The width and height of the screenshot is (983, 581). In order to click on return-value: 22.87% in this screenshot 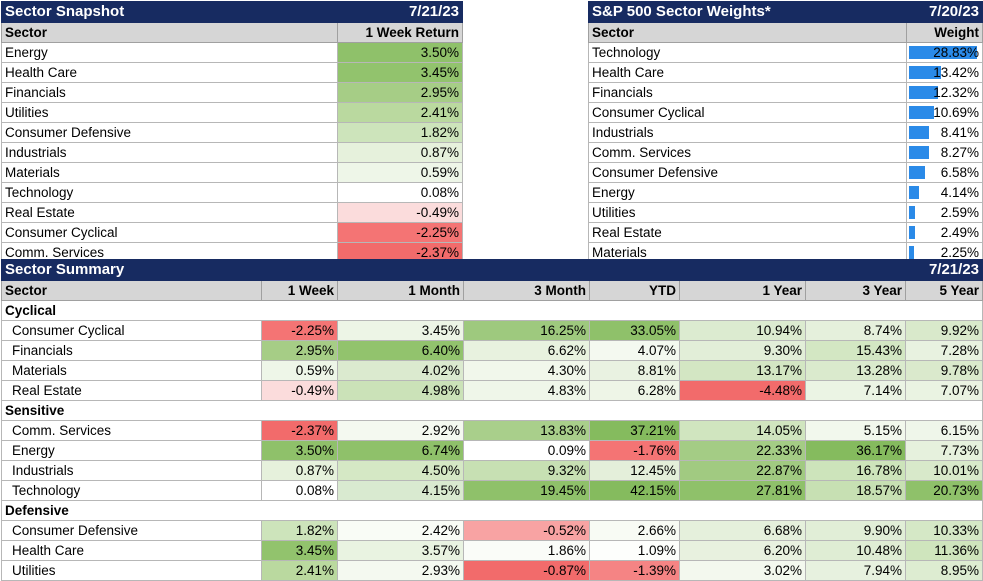, I will do `click(742, 470)`.